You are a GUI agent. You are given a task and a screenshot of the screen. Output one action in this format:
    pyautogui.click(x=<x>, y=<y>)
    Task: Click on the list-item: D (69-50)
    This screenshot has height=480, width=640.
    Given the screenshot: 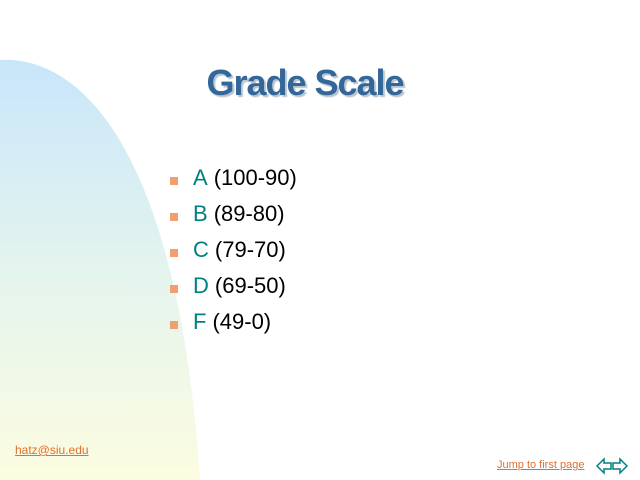 What is the action you would take?
    pyautogui.click(x=233, y=286)
    